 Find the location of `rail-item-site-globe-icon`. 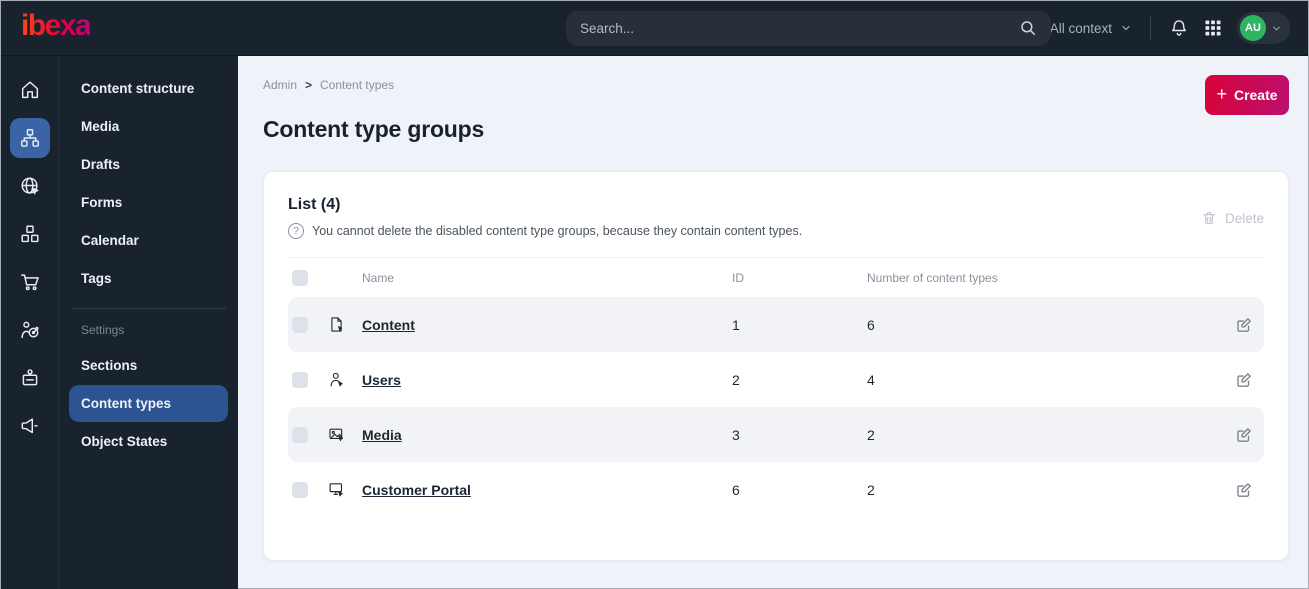

rail-item-site-globe-icon is located at coordinates (30, 186).